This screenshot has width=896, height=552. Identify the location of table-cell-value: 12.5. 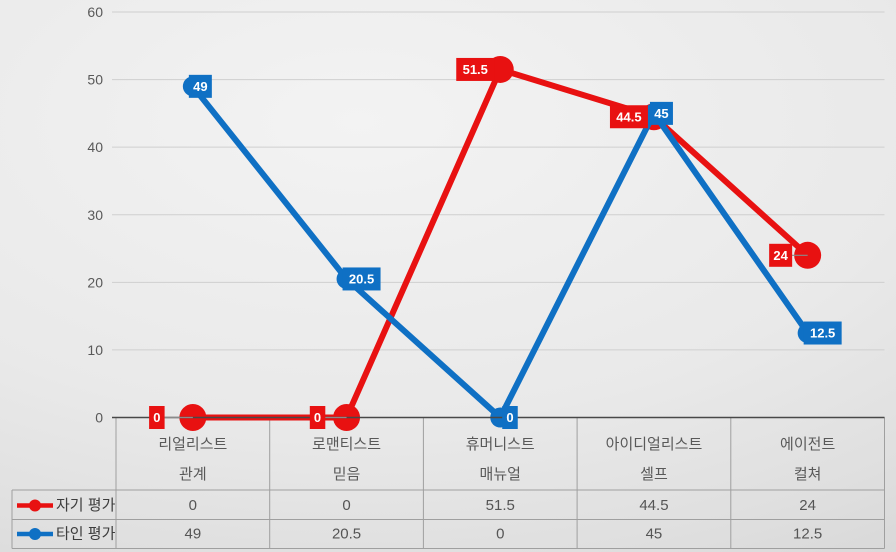
(807, 534).